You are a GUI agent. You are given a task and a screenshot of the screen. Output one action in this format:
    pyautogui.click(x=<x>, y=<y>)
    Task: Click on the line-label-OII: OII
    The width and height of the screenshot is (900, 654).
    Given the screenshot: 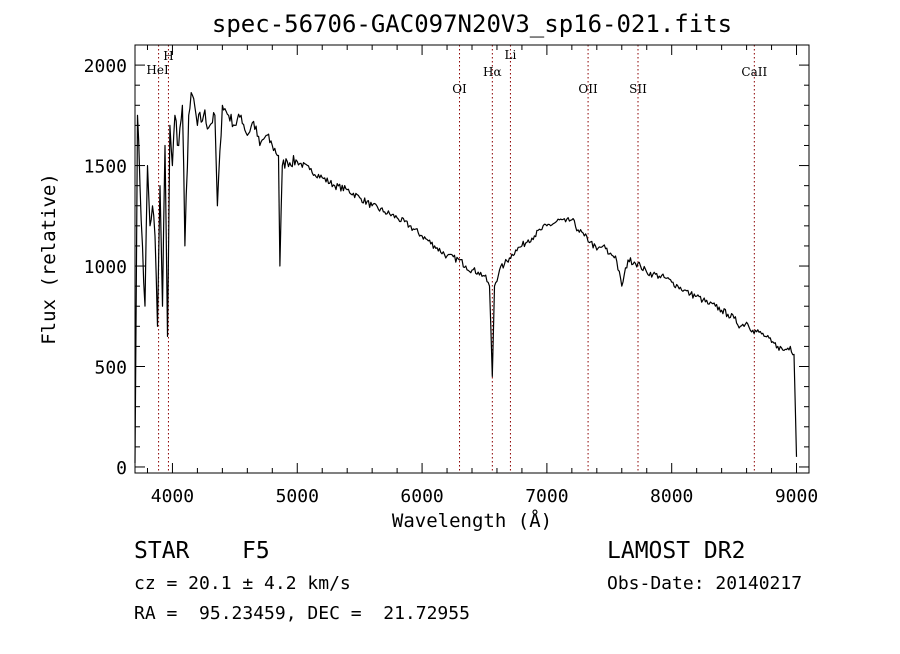 What is the action you would take?
    pyautogui.click(x=588, y=89)
    